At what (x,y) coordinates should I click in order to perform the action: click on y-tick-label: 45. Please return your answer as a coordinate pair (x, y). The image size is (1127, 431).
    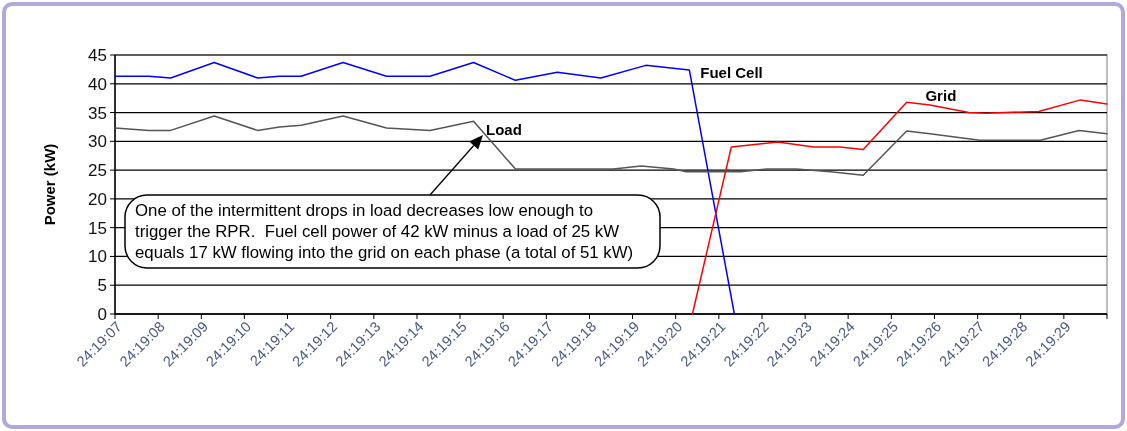
    Looking at the image, I should click on (97, 55).